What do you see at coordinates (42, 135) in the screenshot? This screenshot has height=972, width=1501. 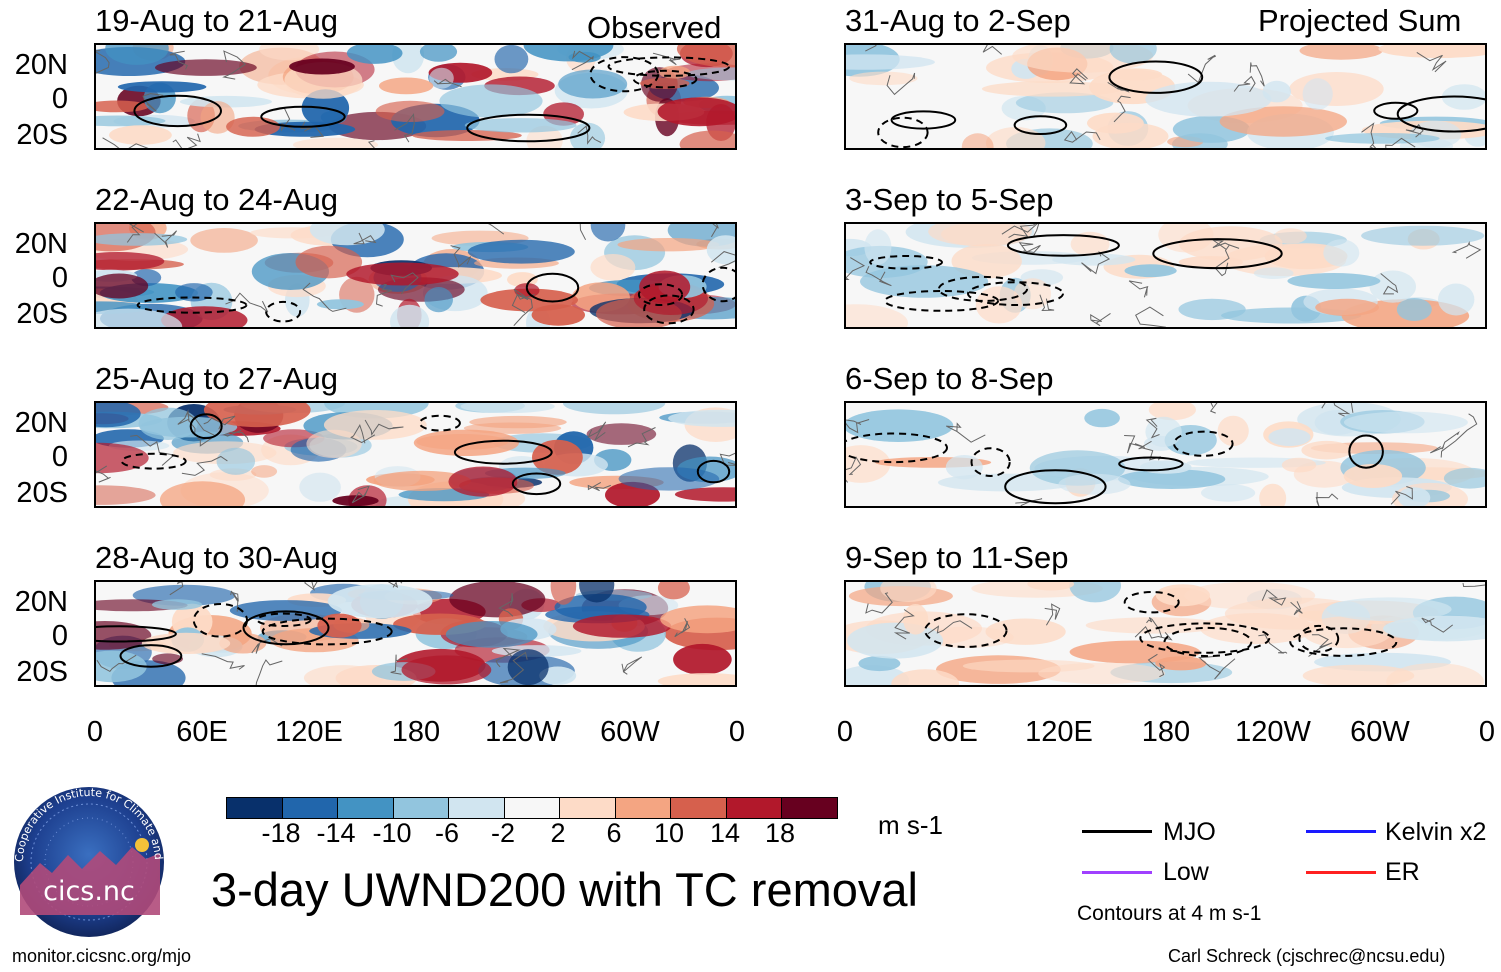 I see `lat-tick-20s-1: 20S` at bounding box center [42, 135].